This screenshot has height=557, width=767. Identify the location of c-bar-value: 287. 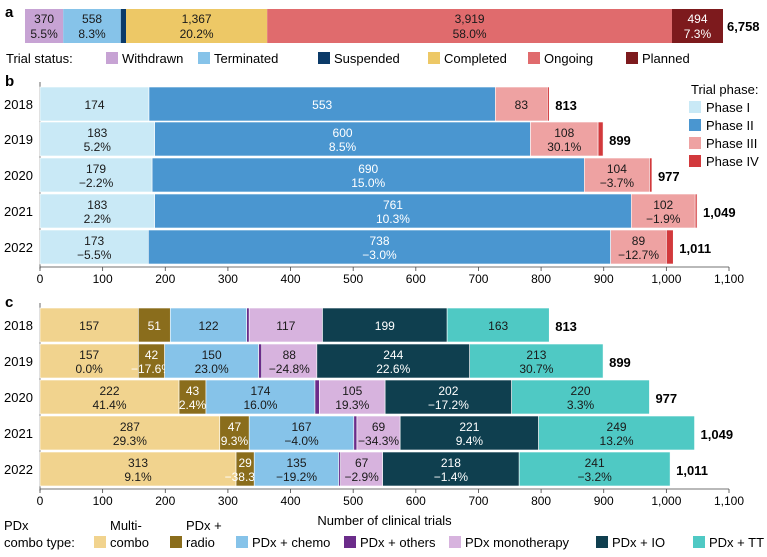
(130, 427).